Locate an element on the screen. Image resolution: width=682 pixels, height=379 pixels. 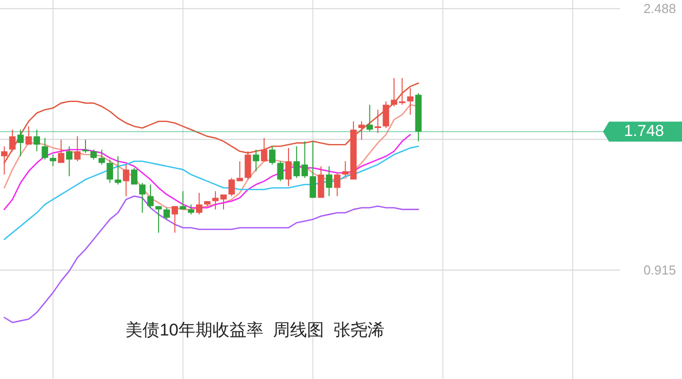
ref-line-label: 1.748 is located at coordinates (644, 131).